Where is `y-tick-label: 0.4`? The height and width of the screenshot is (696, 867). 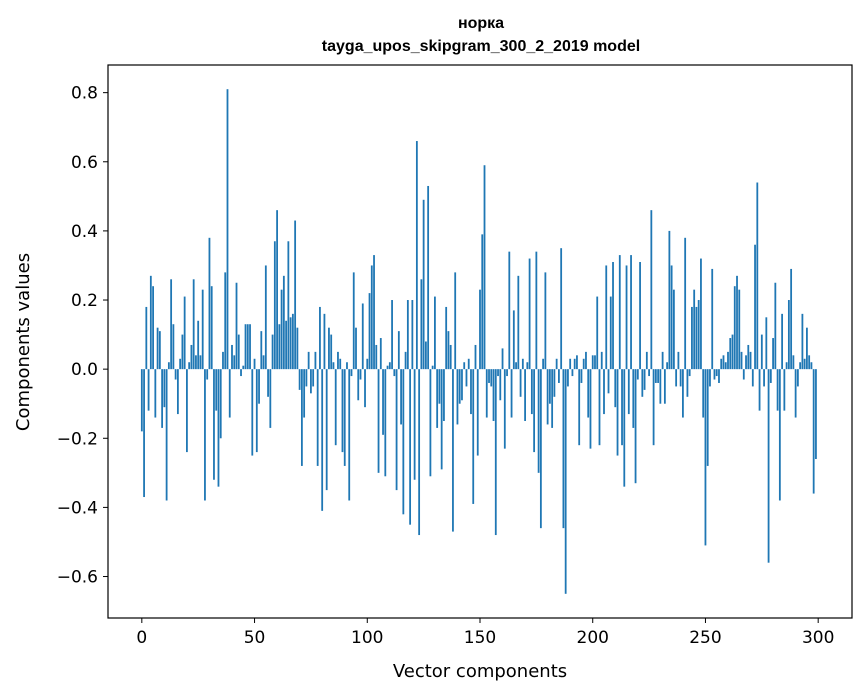 y-tick-label: 0.4 is located at coordinates (84, 232).